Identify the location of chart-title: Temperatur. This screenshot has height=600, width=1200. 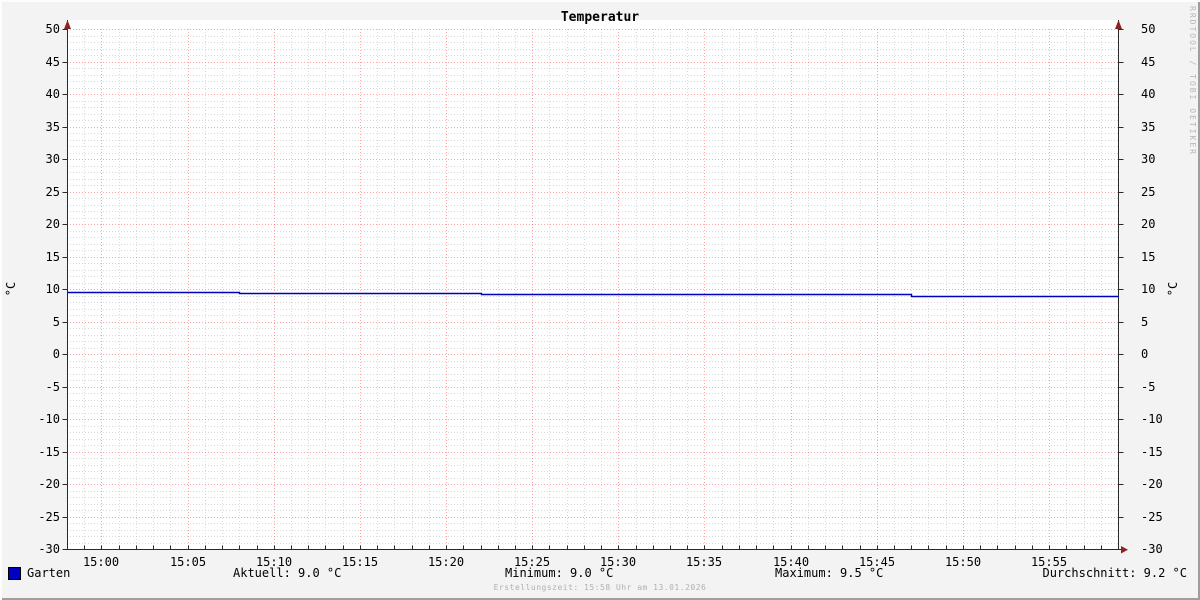
(600, 17).